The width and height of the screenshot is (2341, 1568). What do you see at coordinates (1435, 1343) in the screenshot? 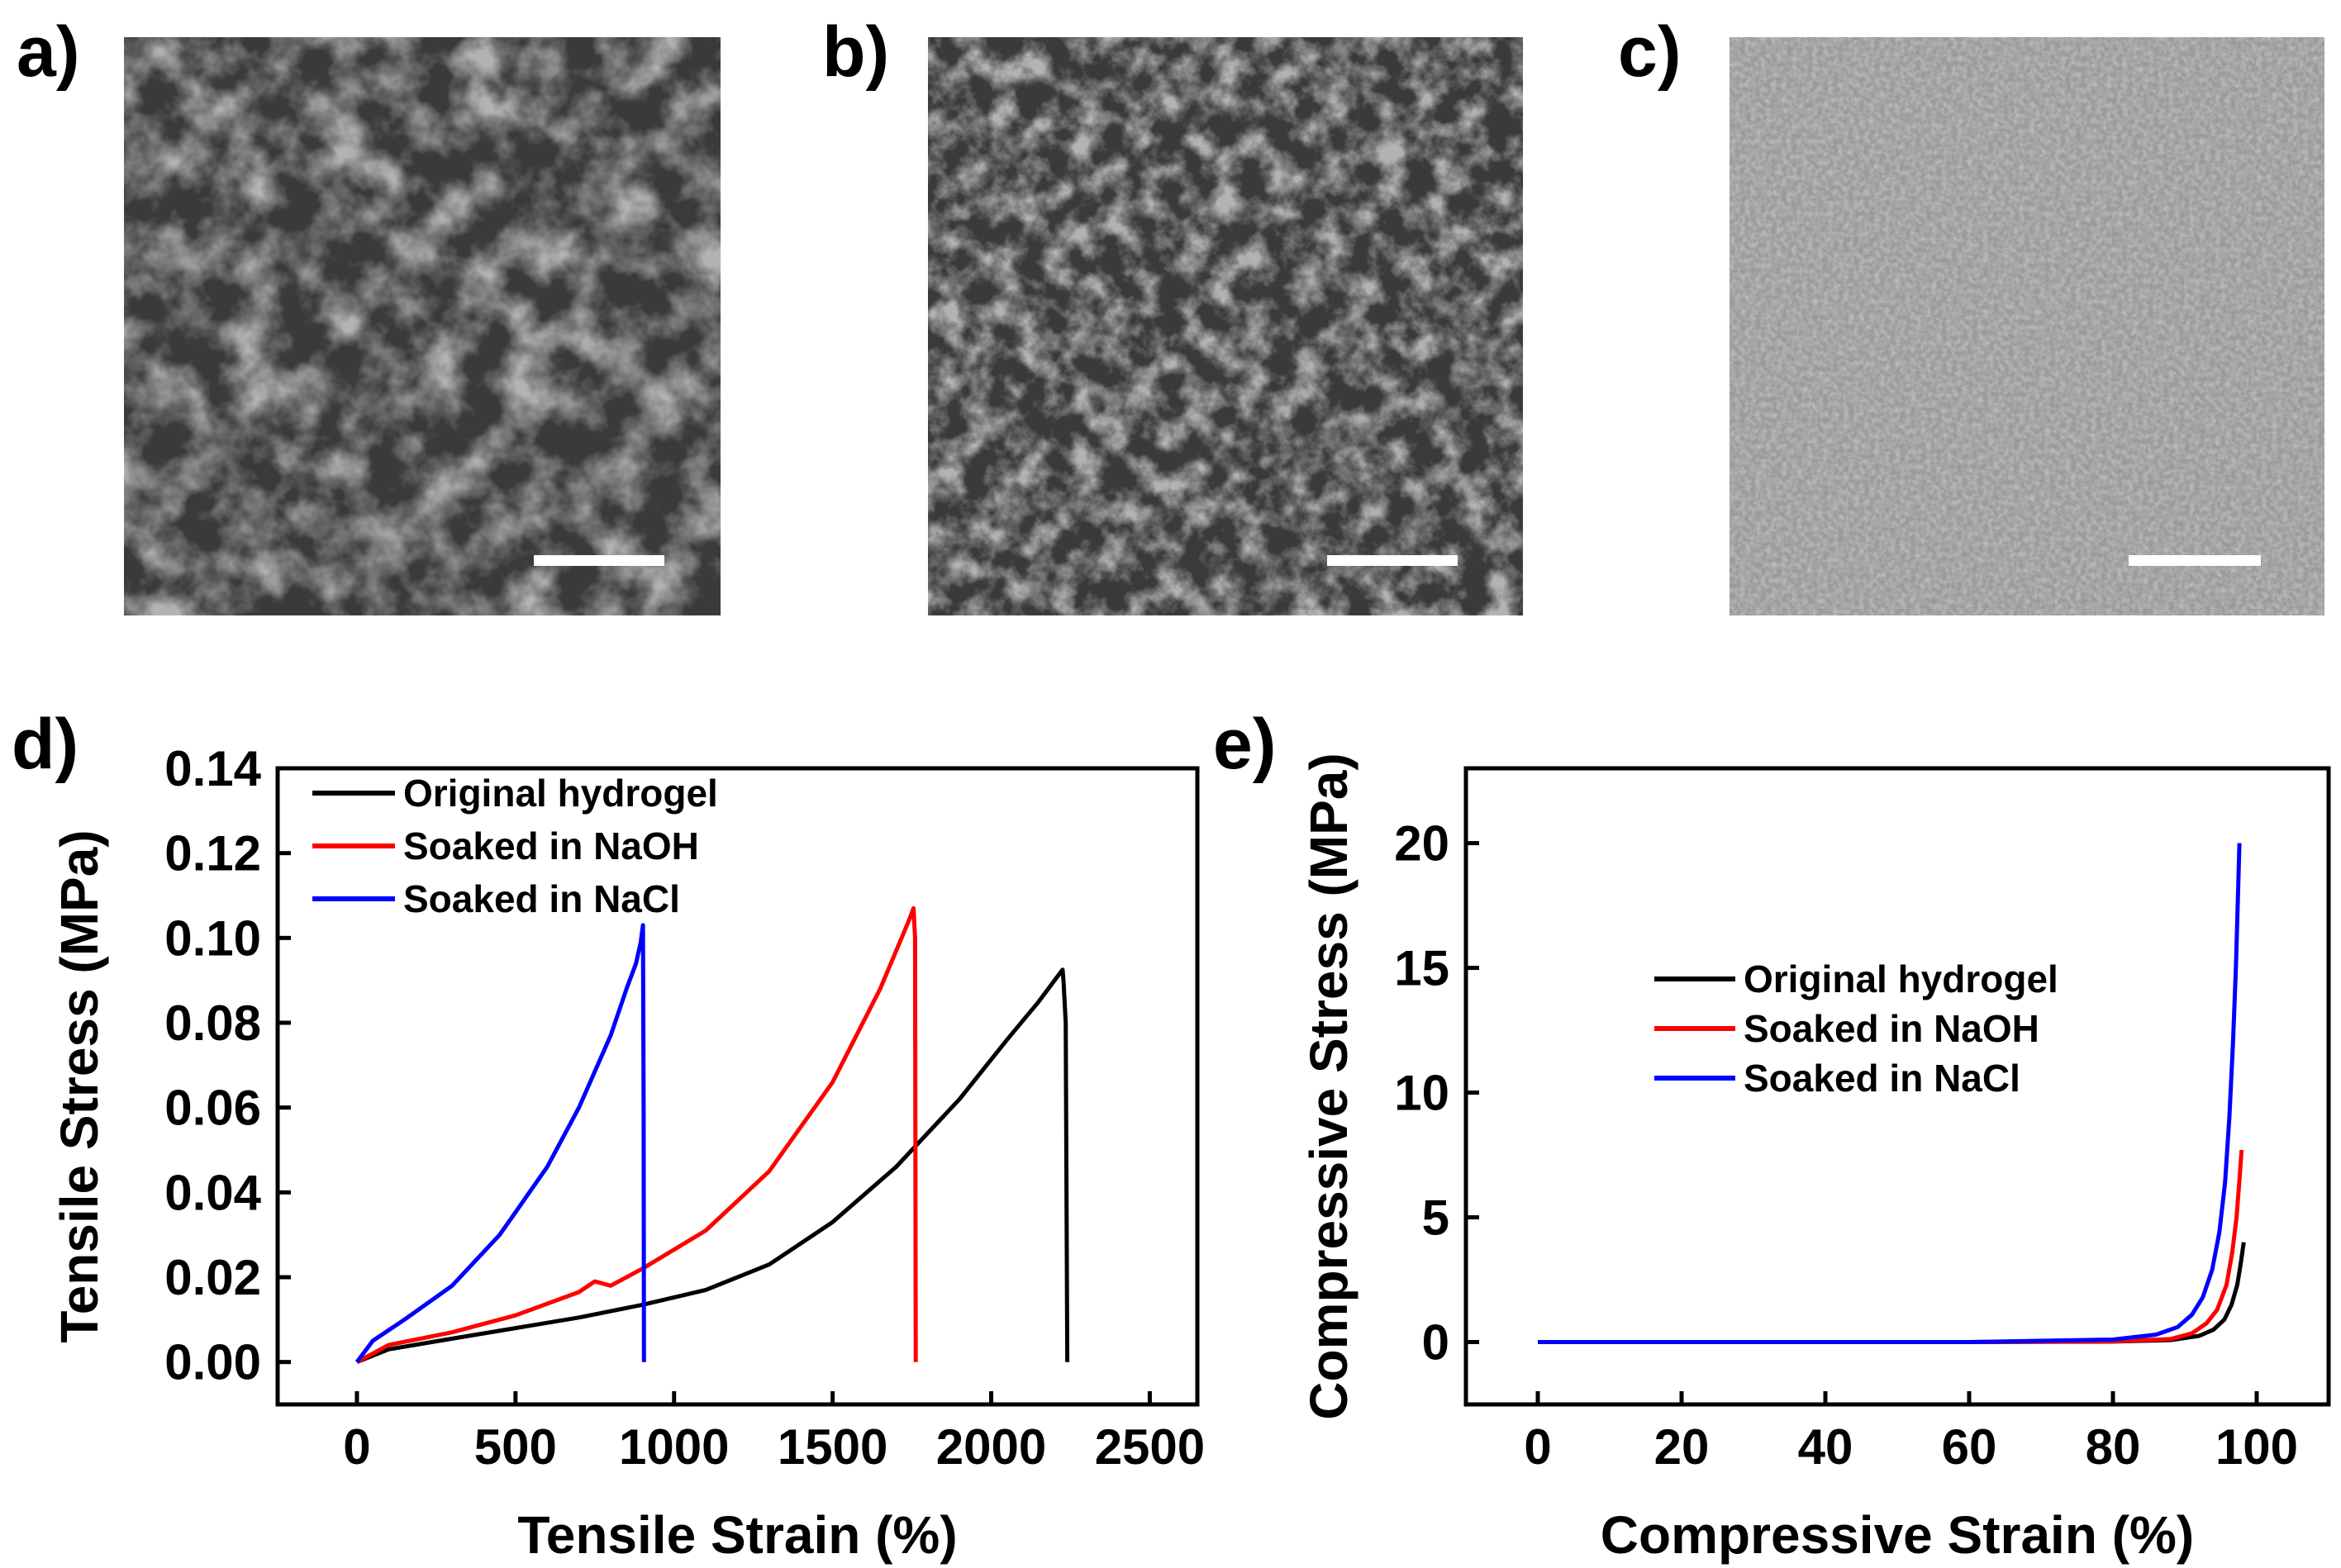
I see `y-tick-label: 0` at bounding box center [1435, 1343].